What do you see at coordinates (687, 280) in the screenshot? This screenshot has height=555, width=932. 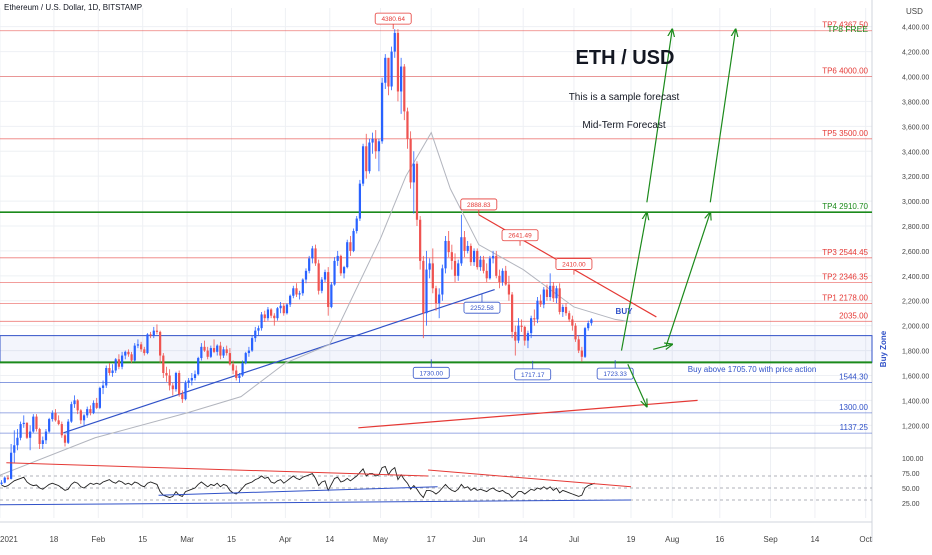 I see `forecast-arrow` at bounding box center [687, 280].